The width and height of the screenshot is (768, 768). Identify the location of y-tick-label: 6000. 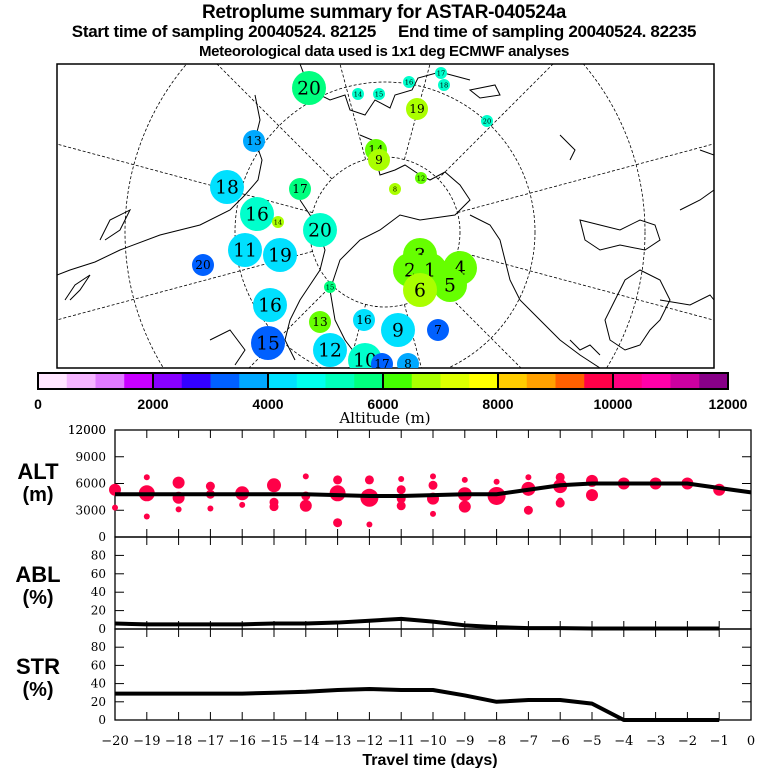
(90, 484).